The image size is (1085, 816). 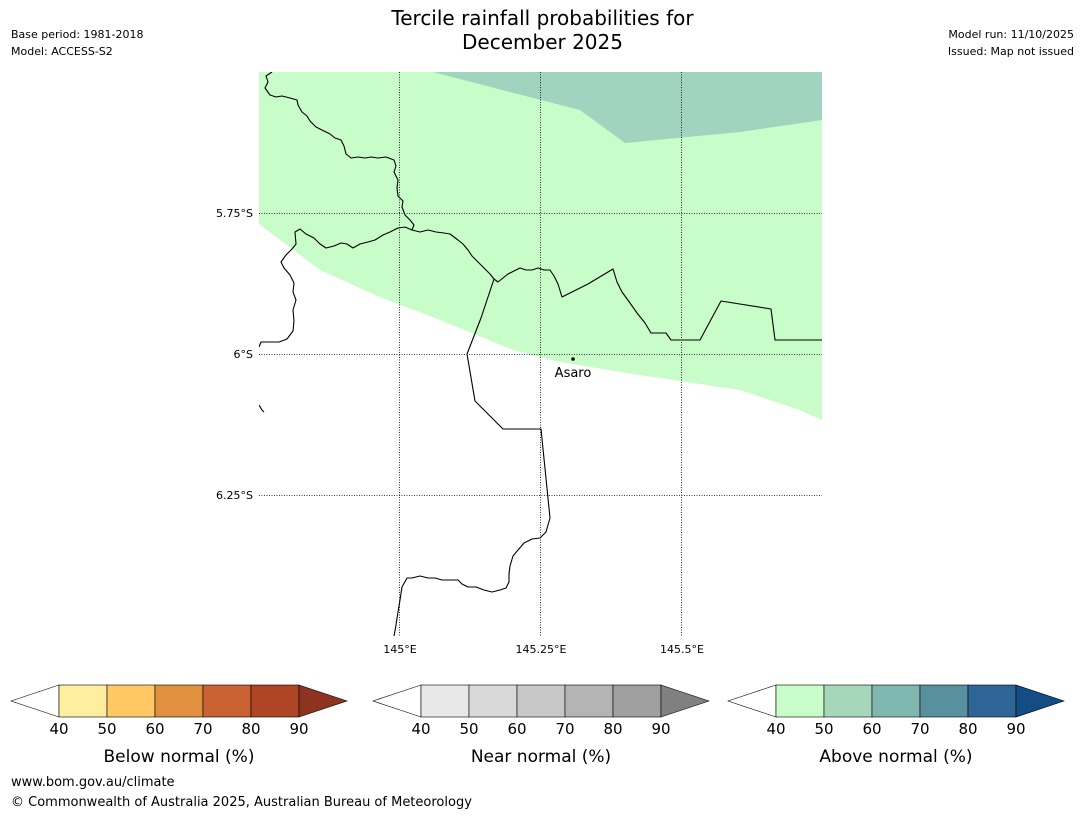 I want to click on border-north, so click(x=339, y=151).